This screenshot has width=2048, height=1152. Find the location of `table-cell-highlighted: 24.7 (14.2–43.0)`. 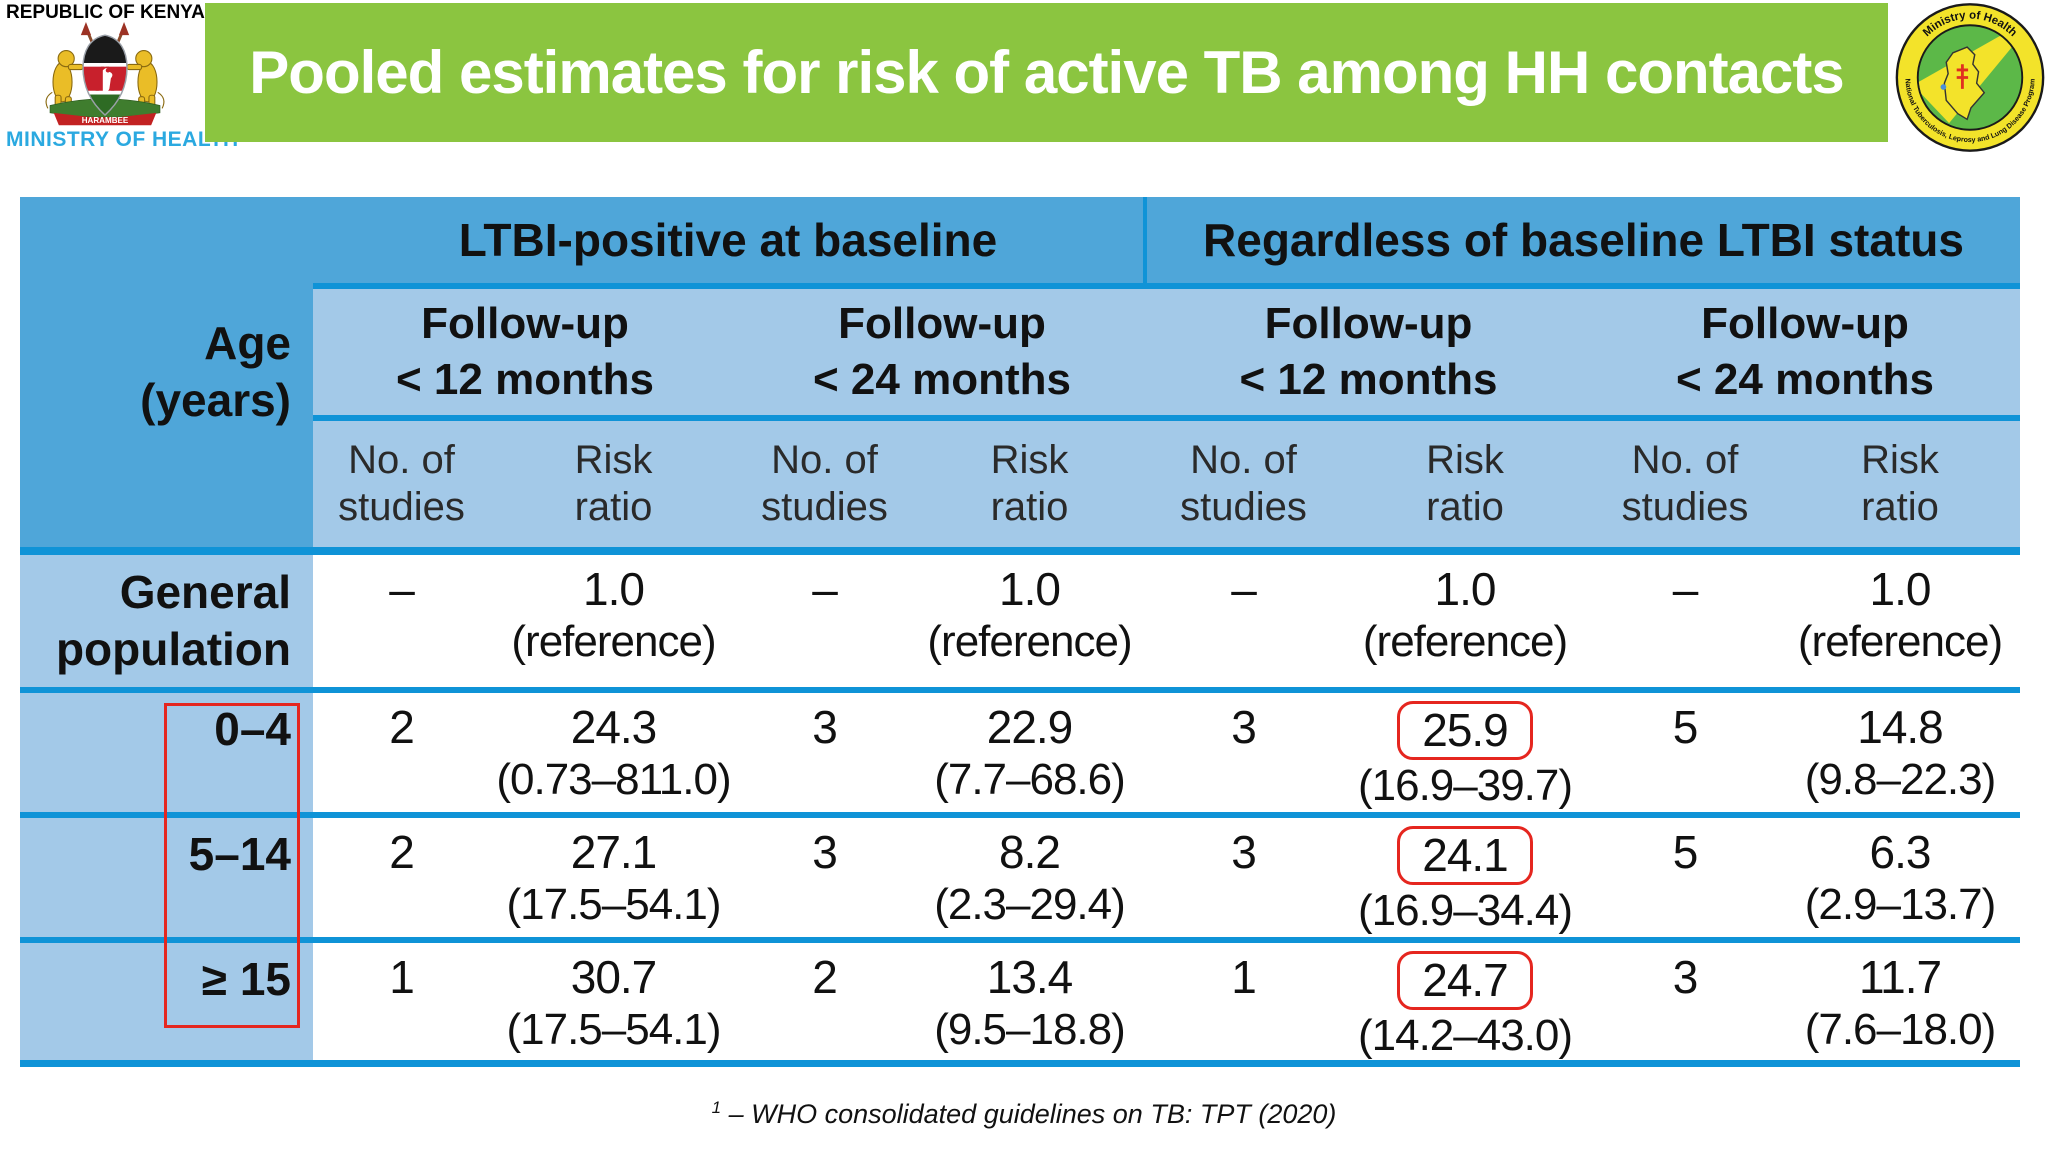

table-cell-highlighted: 24.7 (14.2–43.0) is located at coordinates (1465, 1005).